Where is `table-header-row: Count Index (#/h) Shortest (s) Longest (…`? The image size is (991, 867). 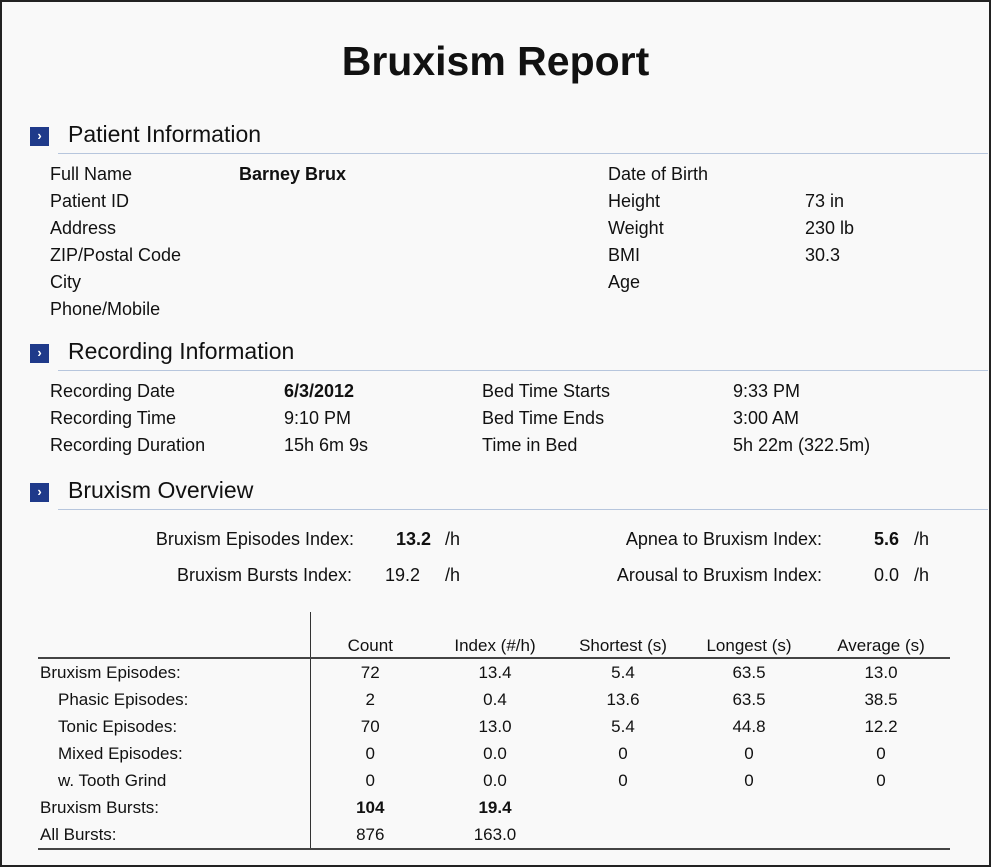
table-header-row: Count Index (#/h) Shortest (s) Longest (… is located at coordinates (494, 635).